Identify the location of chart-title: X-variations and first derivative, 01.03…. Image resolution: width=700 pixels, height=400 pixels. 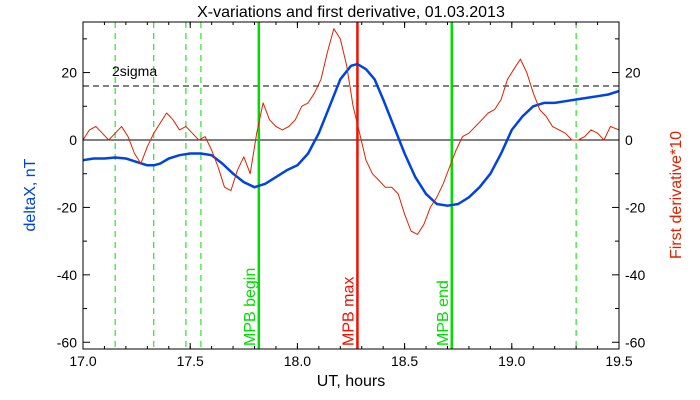
(351, 12).